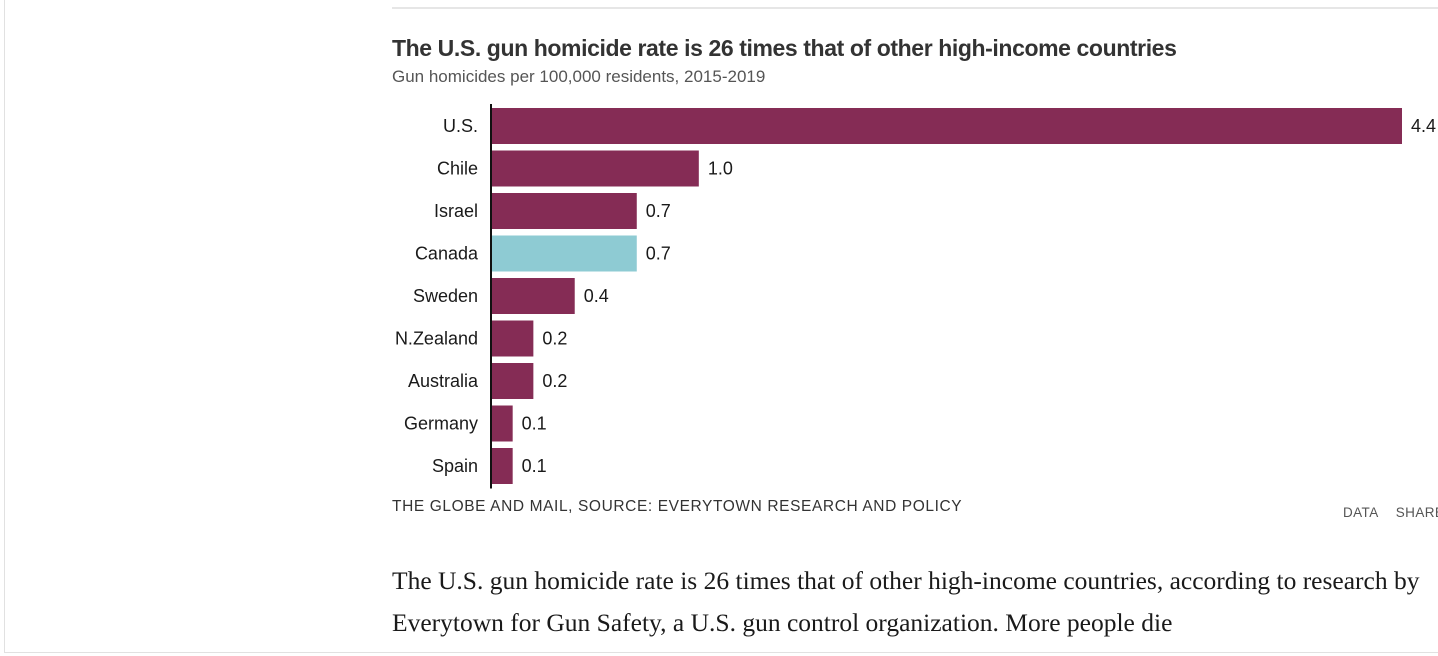 The height and width of the screenshot is (656, 1438). I want to click on chart-links: DATA SHARE, so click(1390, 512).